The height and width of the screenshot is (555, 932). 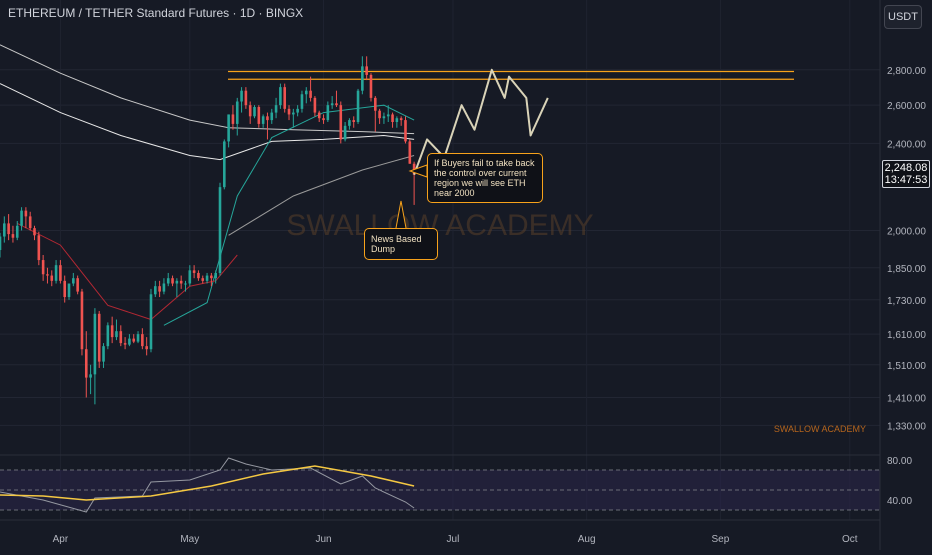 What do you see at coordinates (906, 269) in the screenshot?
I see `price-tick-label: 1,850.00` at bounding box center [906, 269].